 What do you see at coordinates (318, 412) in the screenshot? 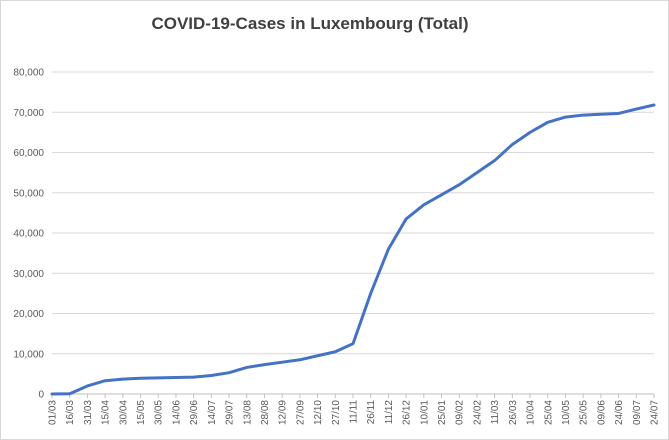
I see `x-tick-label: 12/10` at bounding box center [318, 412].